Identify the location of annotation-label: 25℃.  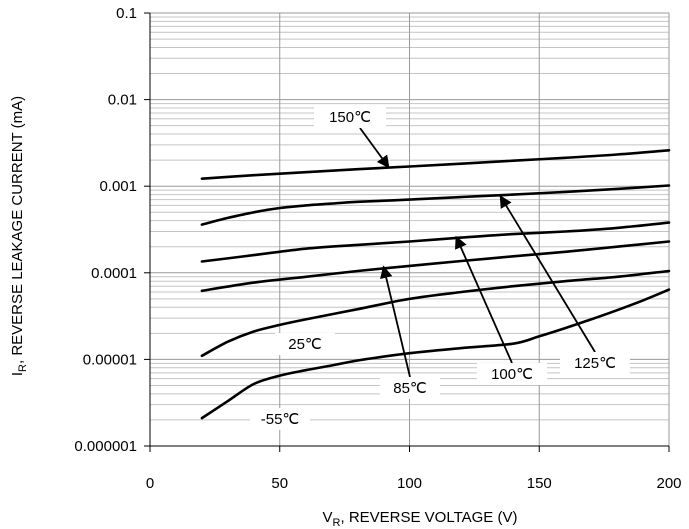
(305, 344).